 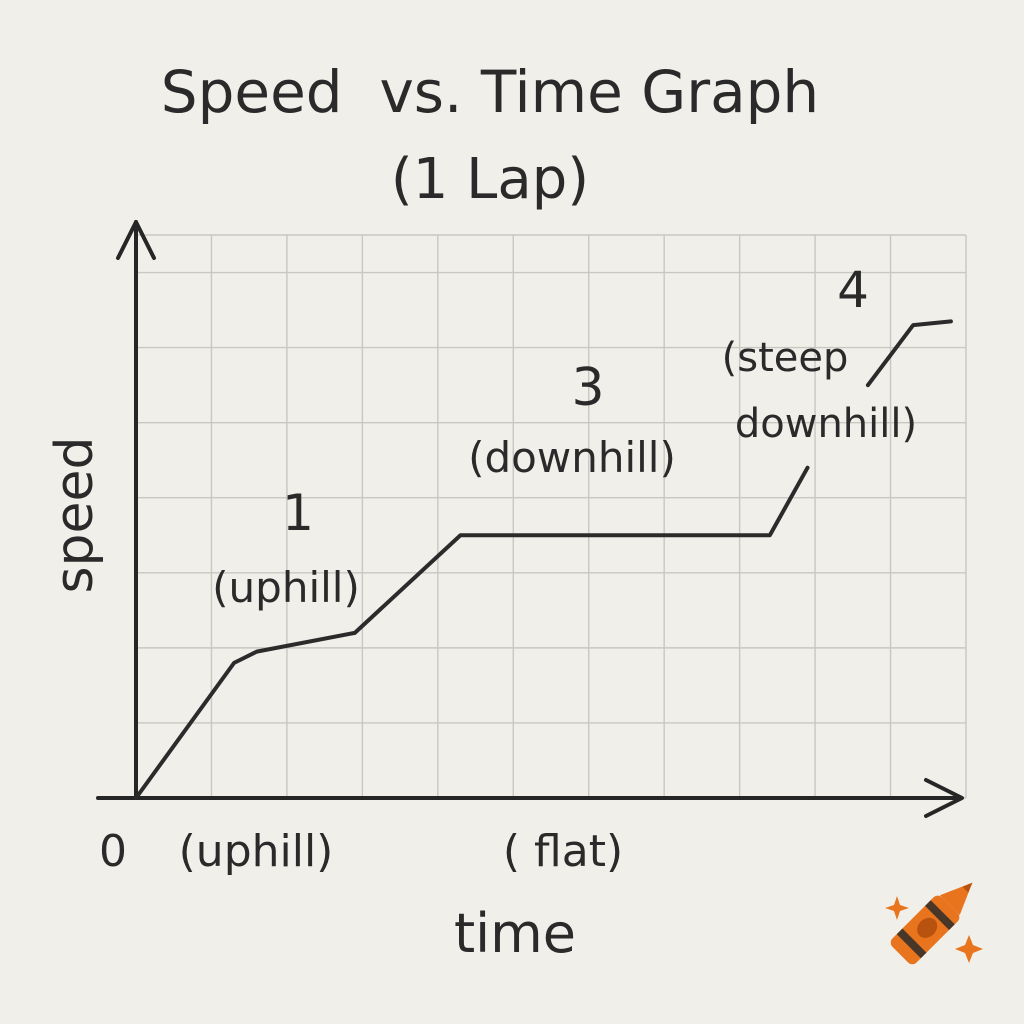 What do you see at coordinates (515, 933) in the screenshot?
I see `x-axis-label: time` at bounding box center [515, 933].